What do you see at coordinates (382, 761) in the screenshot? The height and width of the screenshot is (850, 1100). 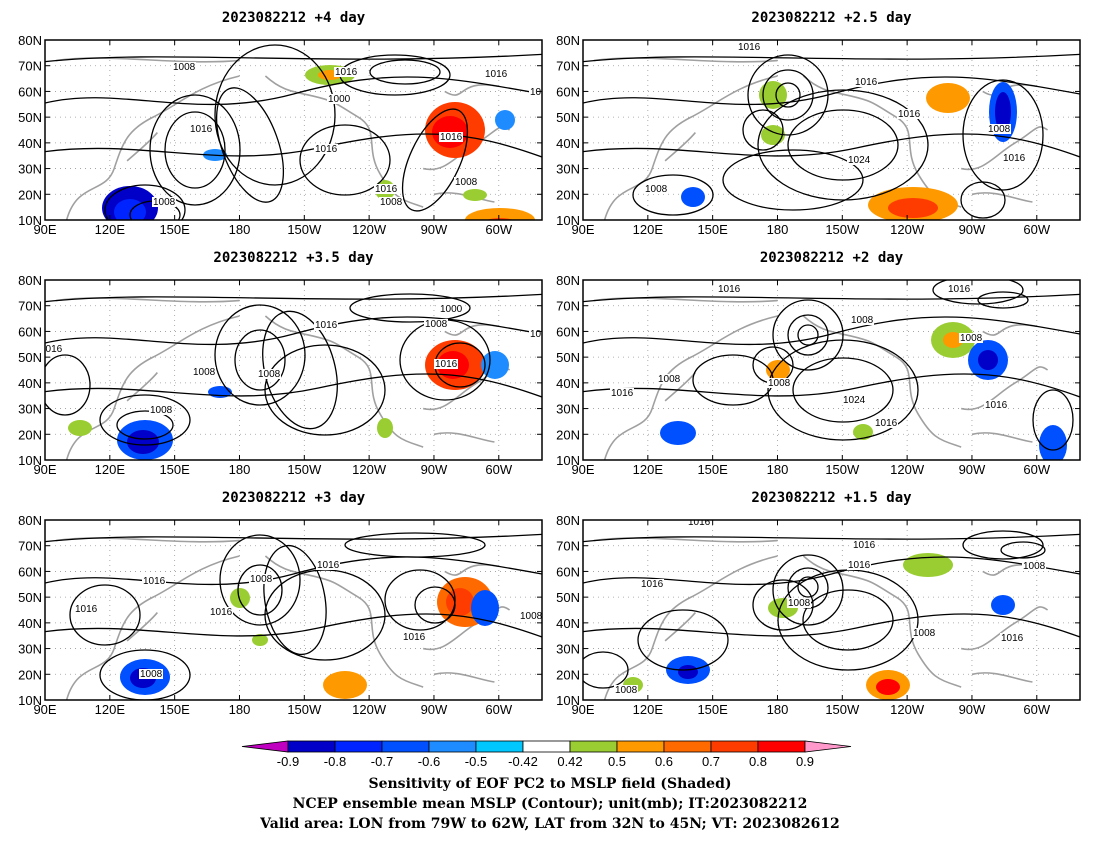 I see `colorbar-tick-label: -0.7` at bounding box center [382, 761].